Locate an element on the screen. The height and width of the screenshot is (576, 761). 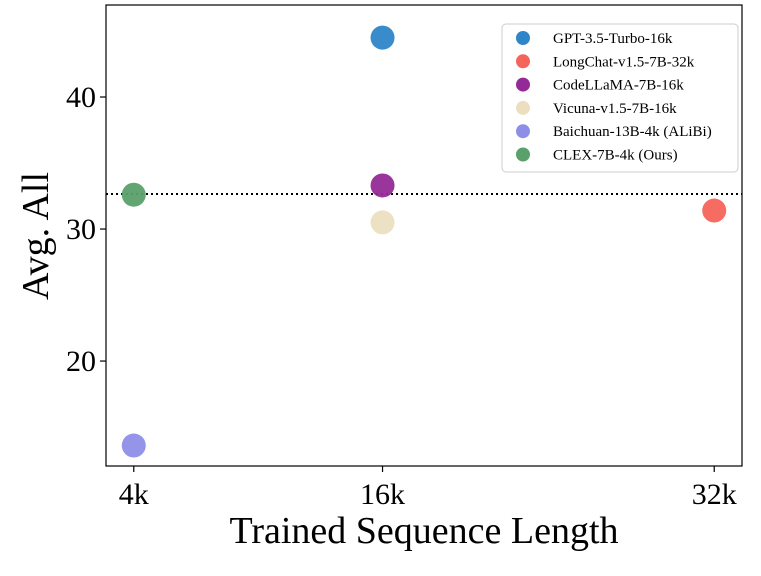
y-axis-label: Avg. All is located at coordinates (36, 236).